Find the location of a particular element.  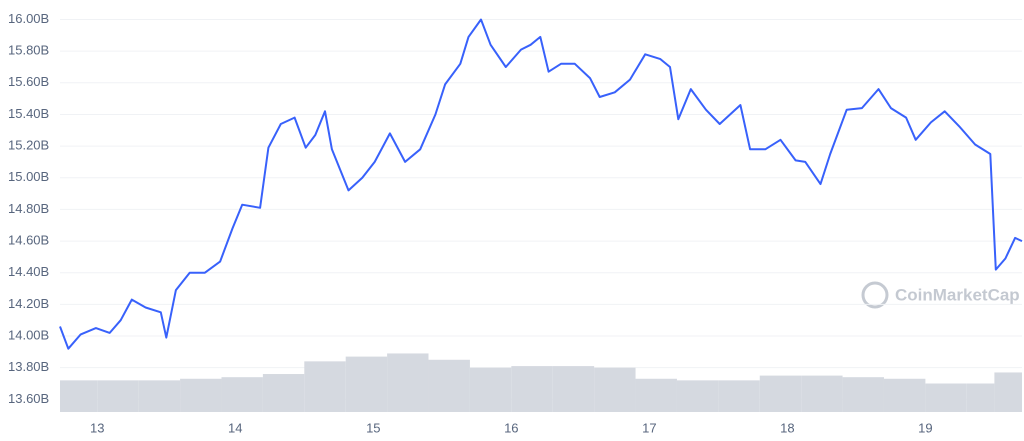

y-tick-label: 15.20B is located at coordinates (28, 145).